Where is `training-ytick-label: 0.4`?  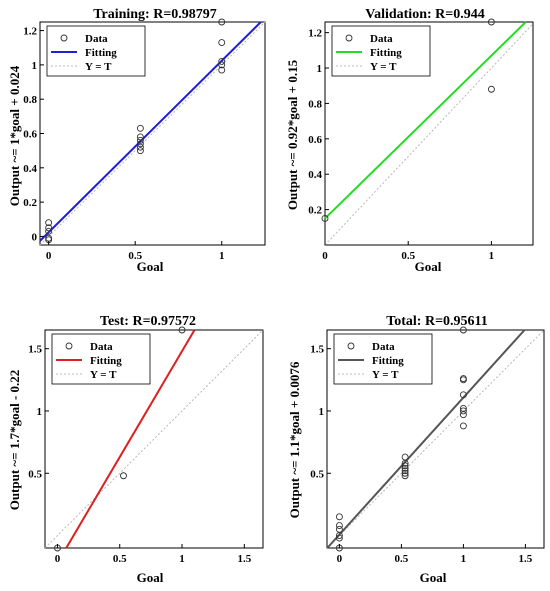
training-ytick-label: 0.4 is located at coordinates (30, 169).